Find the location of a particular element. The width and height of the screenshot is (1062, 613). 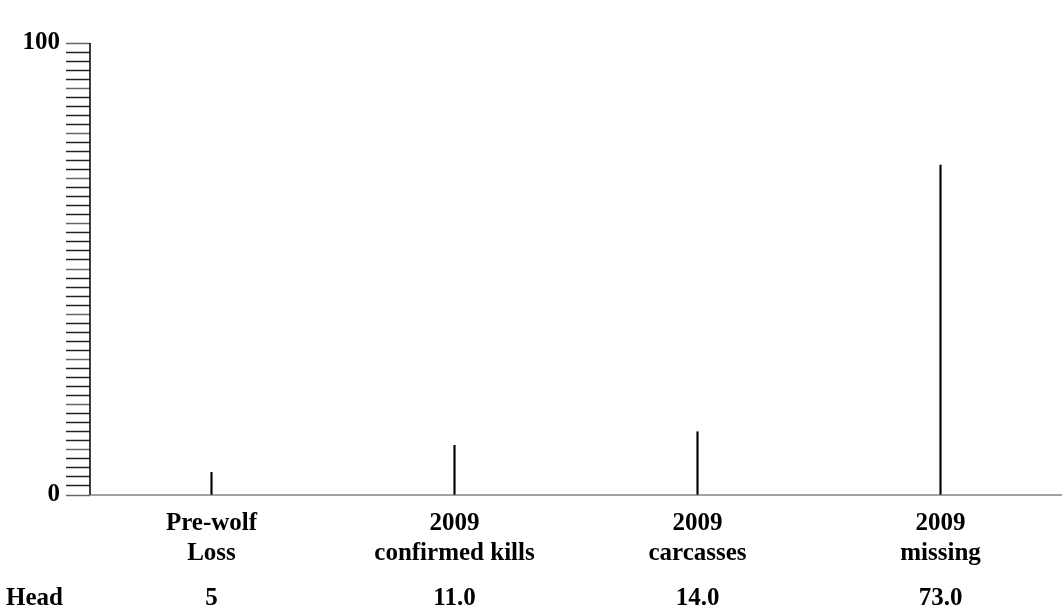

x-tick-label: Pre-wolf Loss is located at coordinates (211, 537).